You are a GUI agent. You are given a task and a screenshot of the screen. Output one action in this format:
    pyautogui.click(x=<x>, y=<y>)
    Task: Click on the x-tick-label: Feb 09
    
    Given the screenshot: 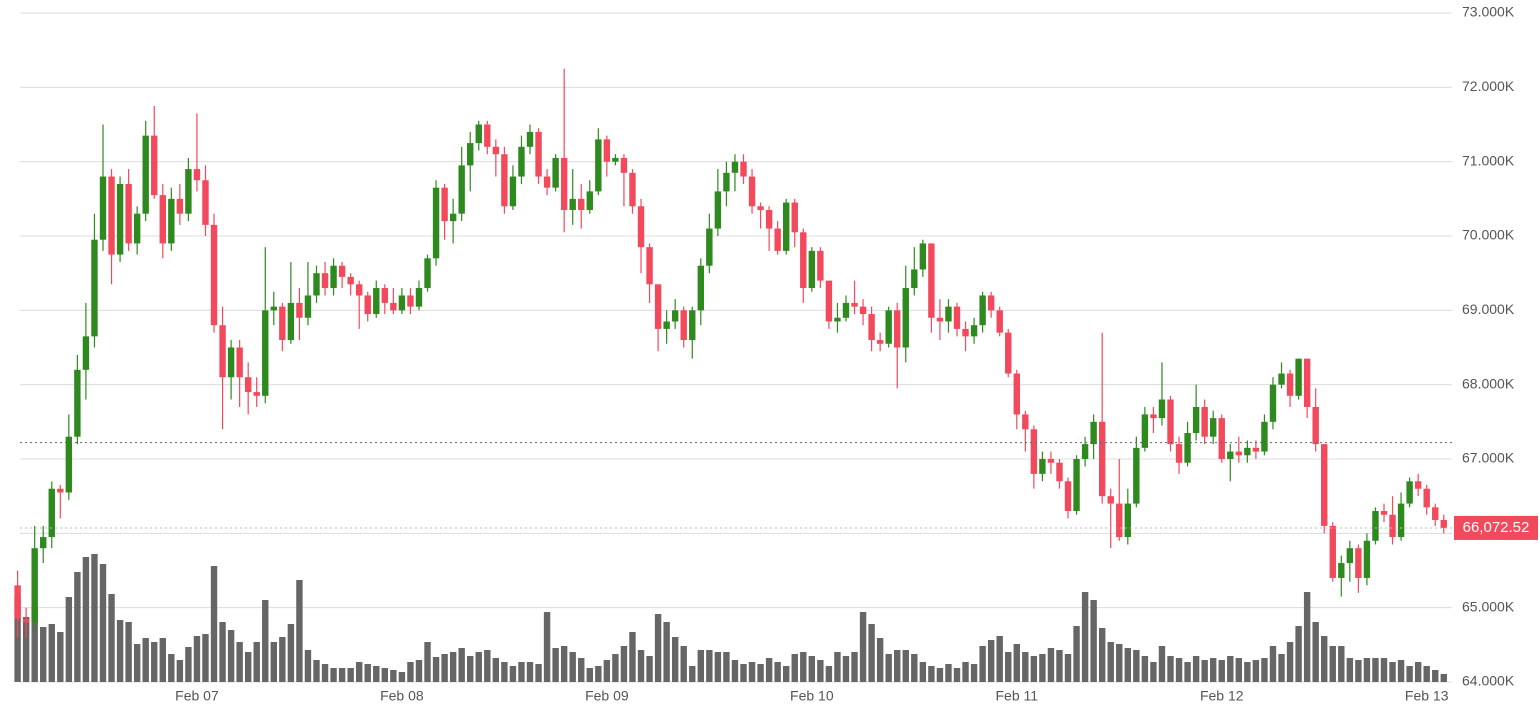 What is the action you would take?
    pyautogui.click(x=607, y=696)
    